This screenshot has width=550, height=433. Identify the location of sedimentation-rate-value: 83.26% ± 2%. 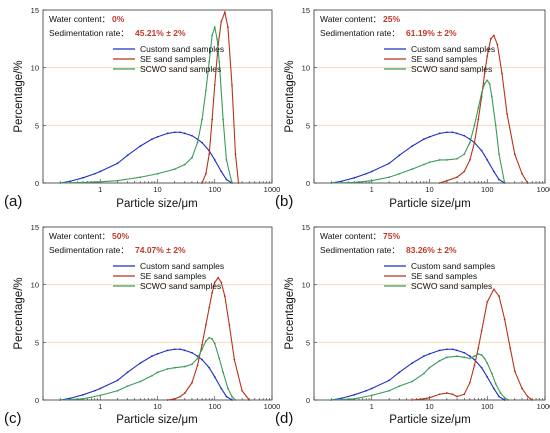
(431, 250).